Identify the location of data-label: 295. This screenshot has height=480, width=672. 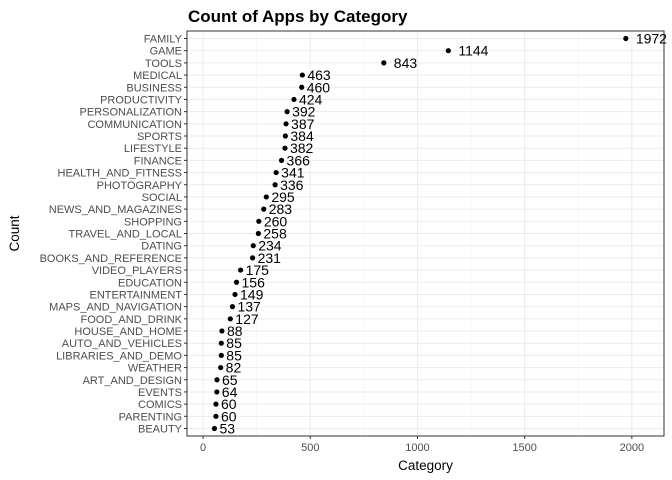
(283, 197).